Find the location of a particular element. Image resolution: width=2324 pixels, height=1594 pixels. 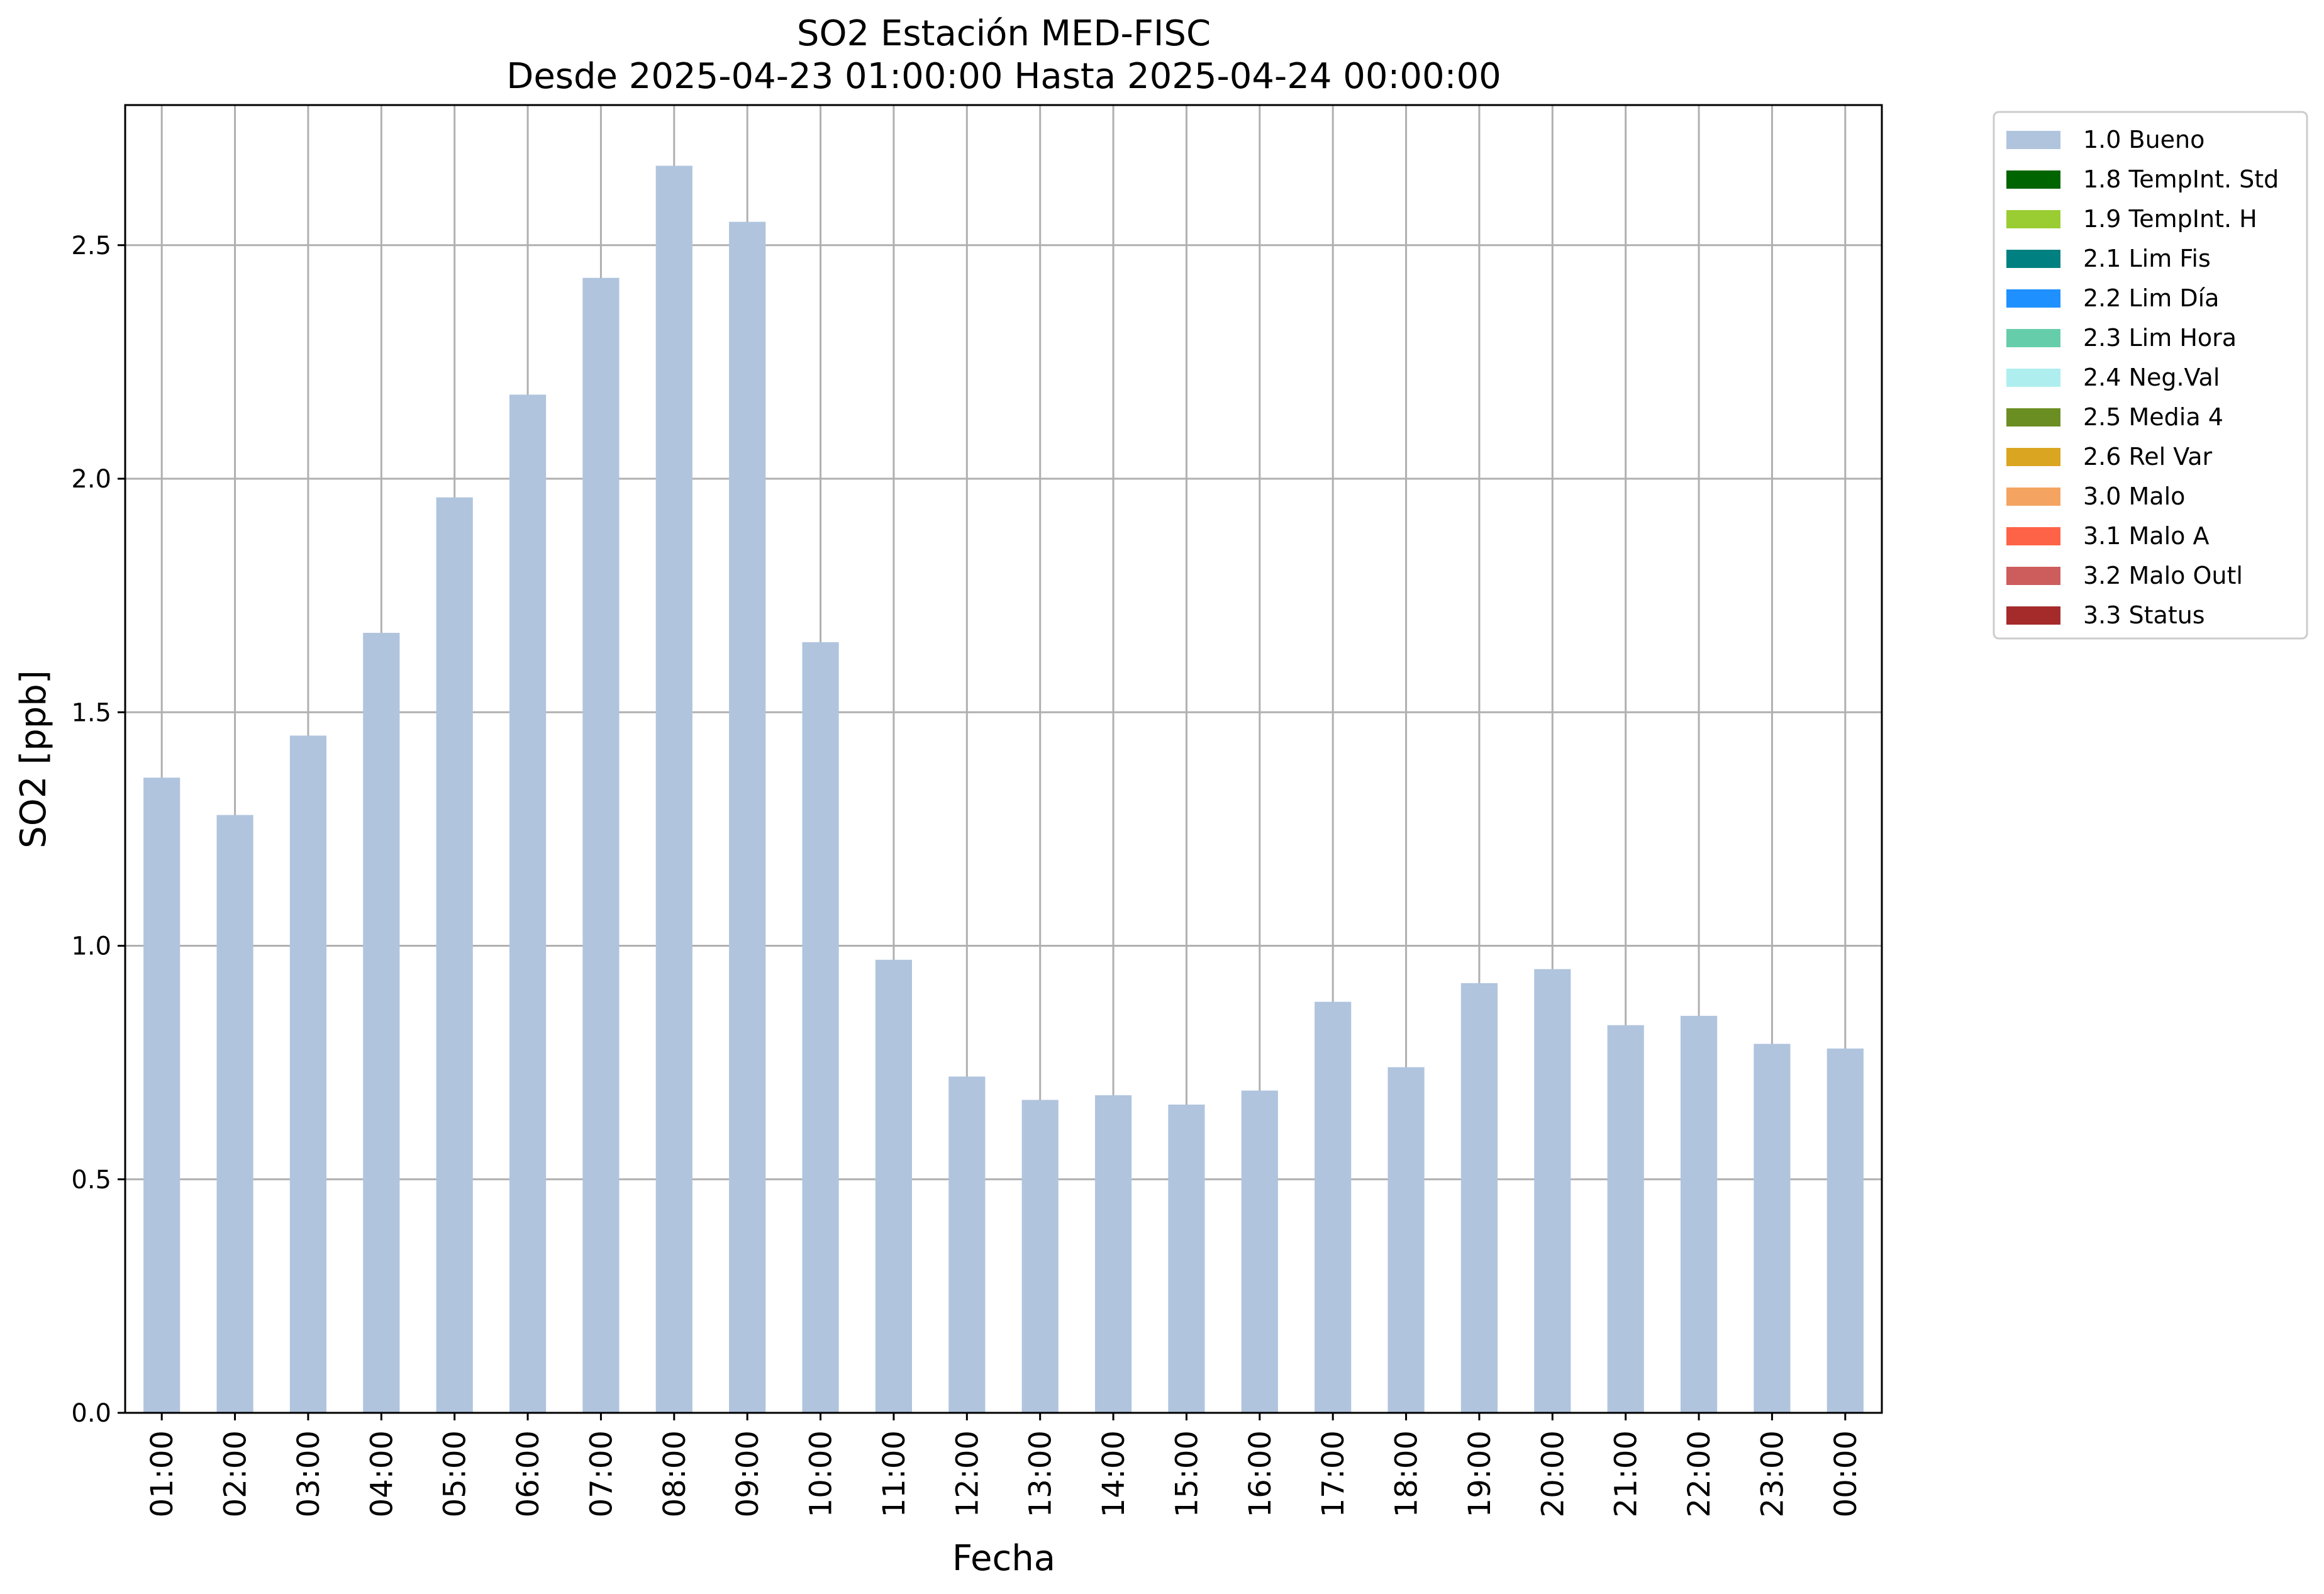

x-tick-label: 00:00 is located at coordinates (1846, 1473).